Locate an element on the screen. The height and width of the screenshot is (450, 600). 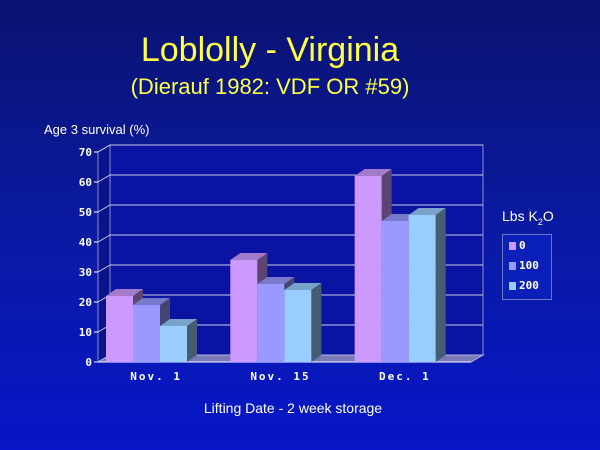
legend: 0 100 200 is located at coordinates (527, 267).